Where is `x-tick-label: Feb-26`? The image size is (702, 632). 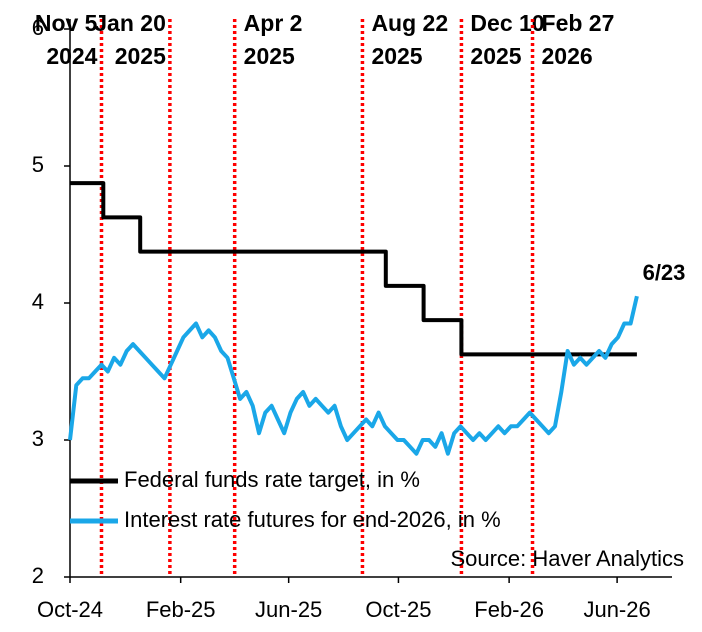
x-tick-label: Feb-26 is located at coordinates (509, 609).